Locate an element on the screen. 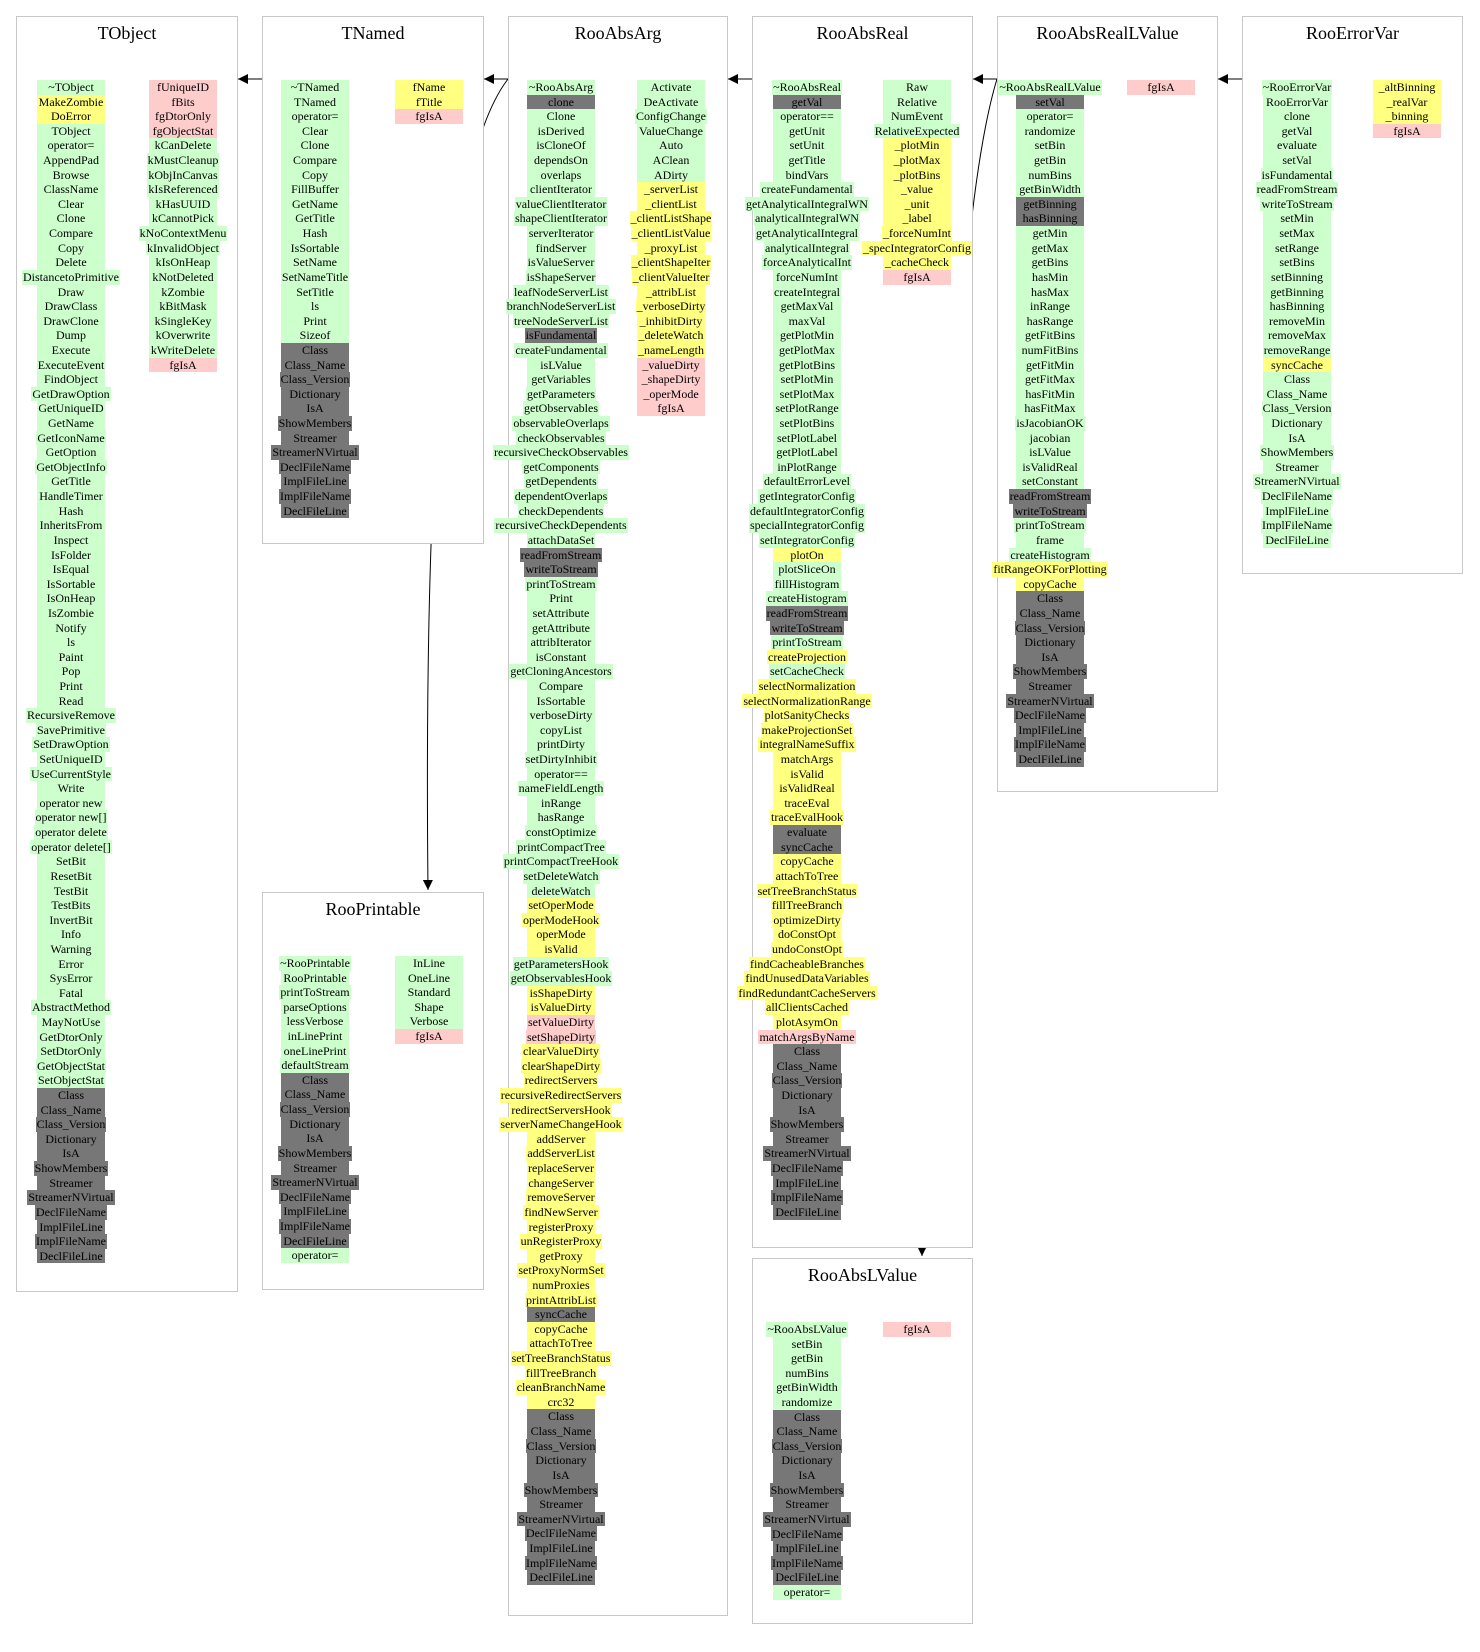 This screenshot has width=1480, height=1652. method-compare: Compare is located at coordinates (71, 233).